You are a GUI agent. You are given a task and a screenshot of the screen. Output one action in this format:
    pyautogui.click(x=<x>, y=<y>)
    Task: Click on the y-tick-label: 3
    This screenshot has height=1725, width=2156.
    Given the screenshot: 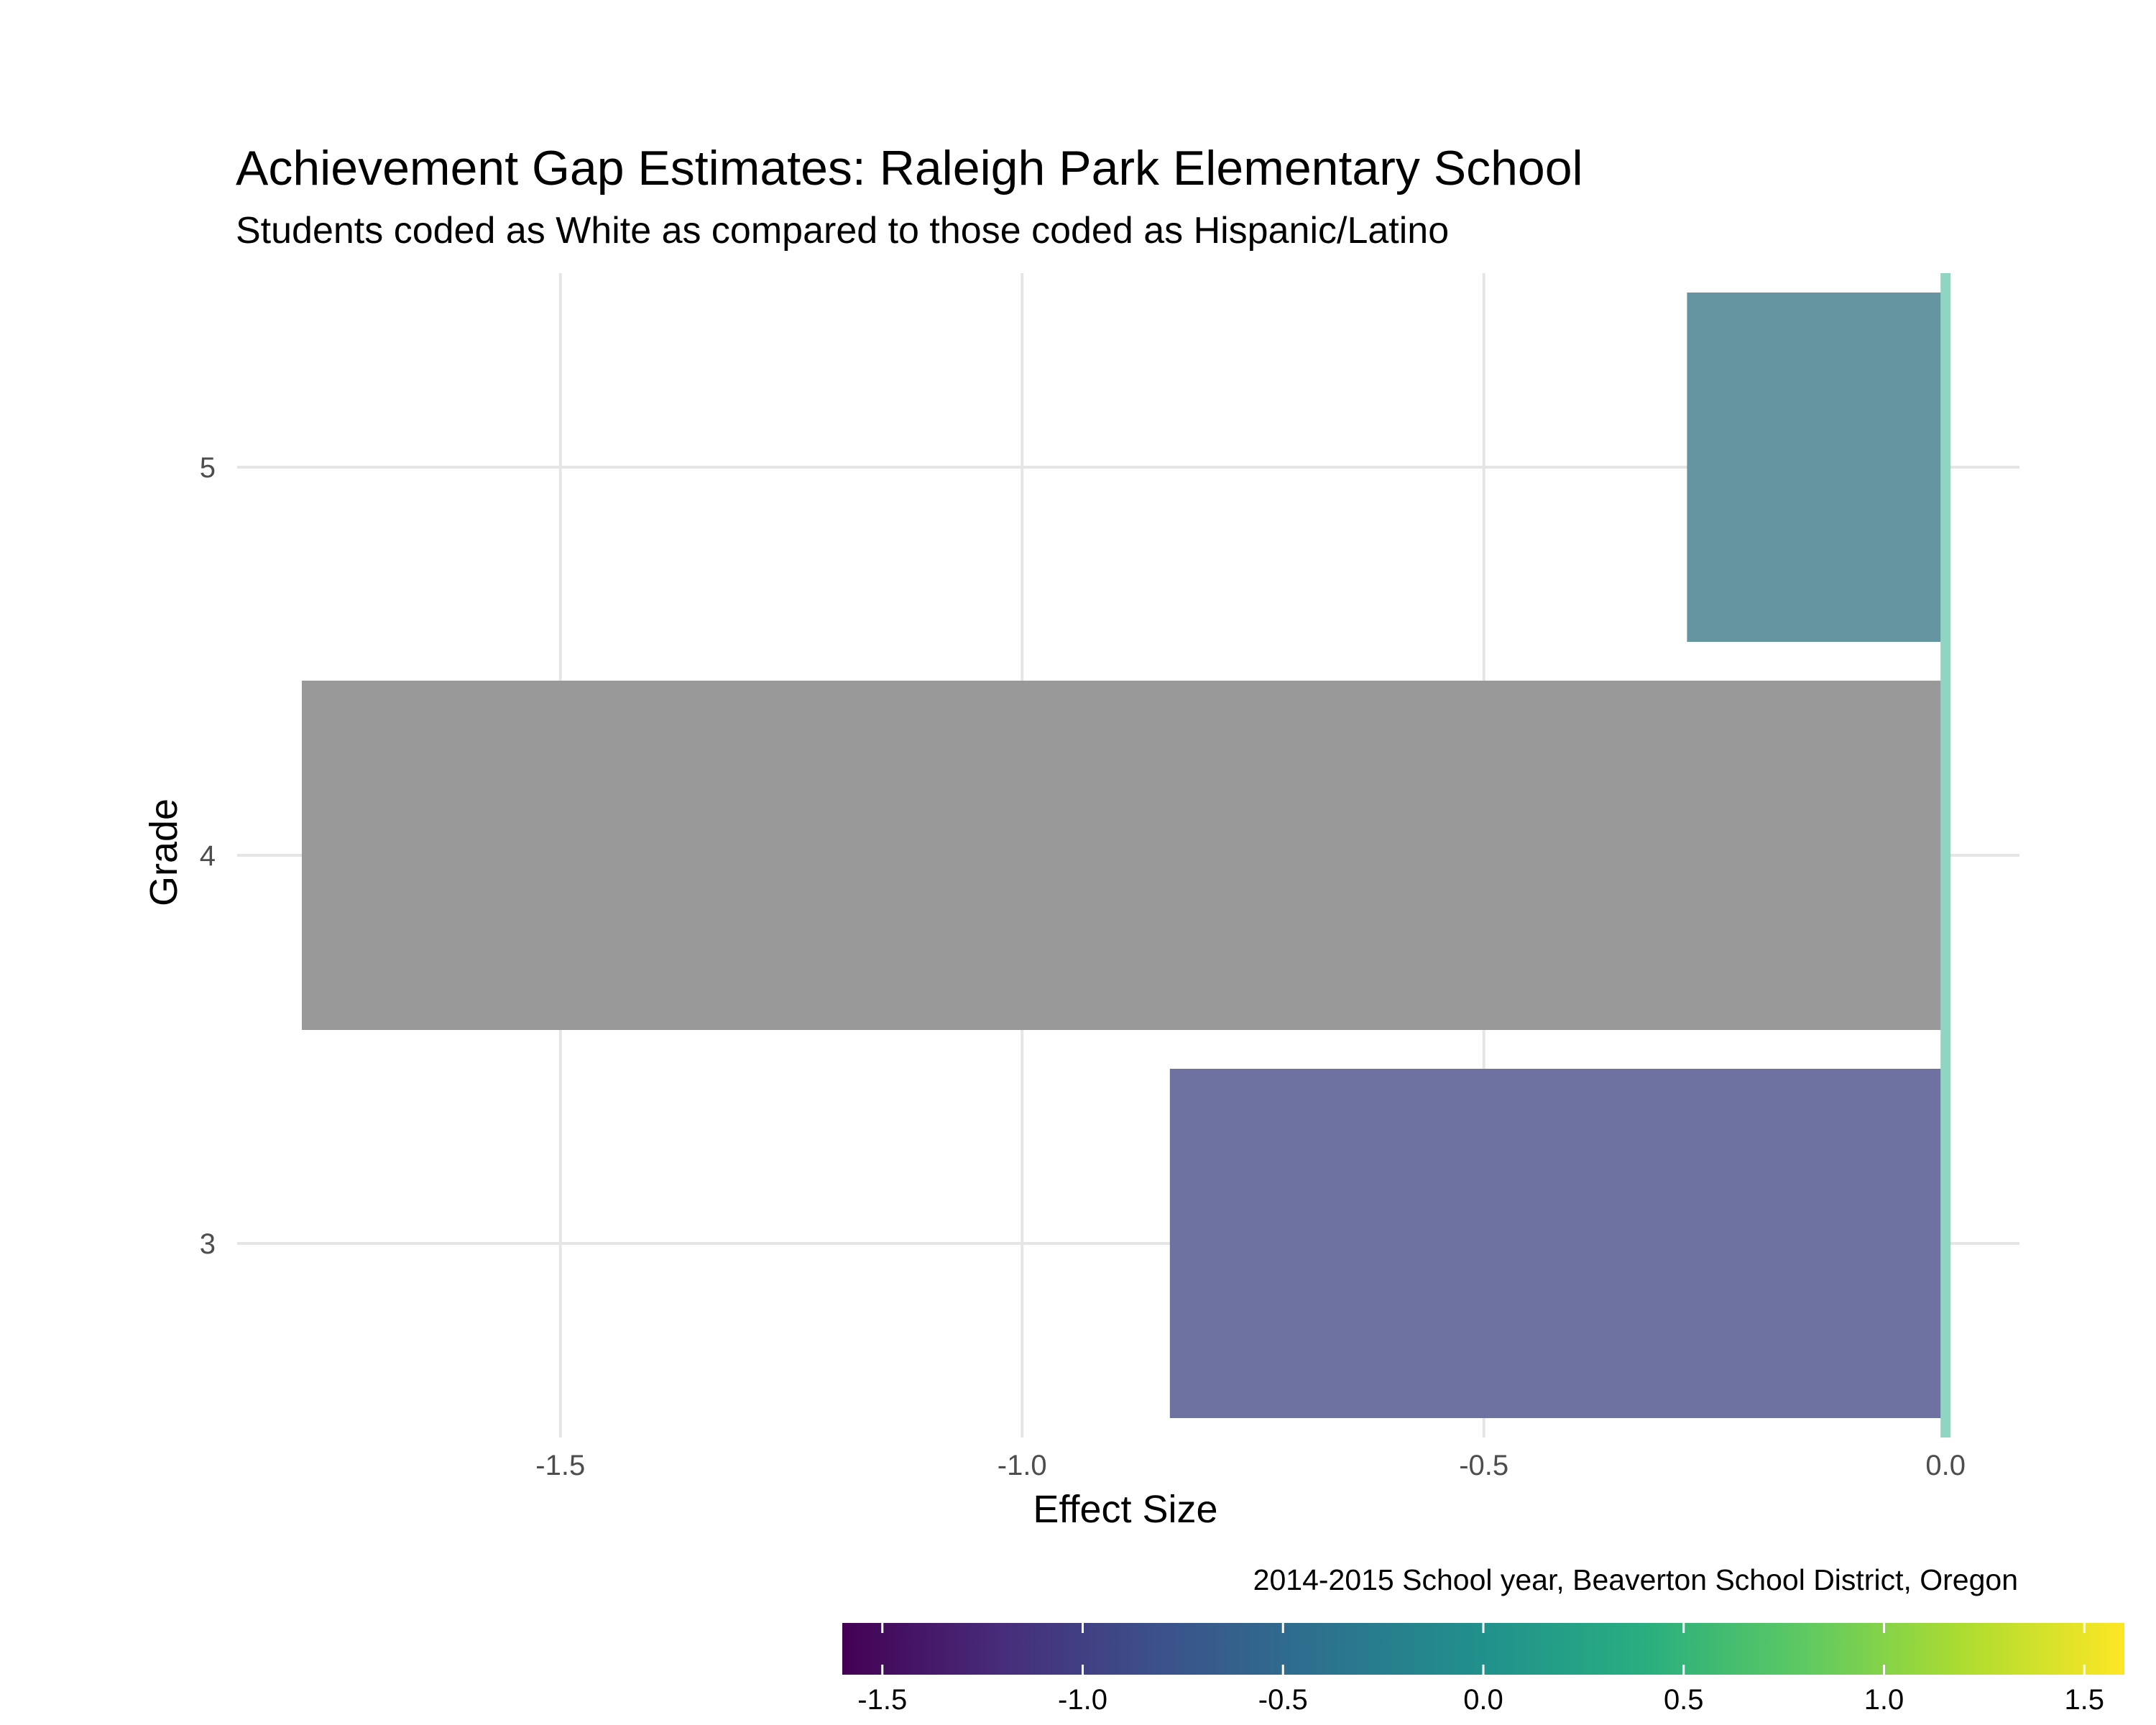 What is the action you would take?
    pyautogui.click(x=208, y=1244)
    